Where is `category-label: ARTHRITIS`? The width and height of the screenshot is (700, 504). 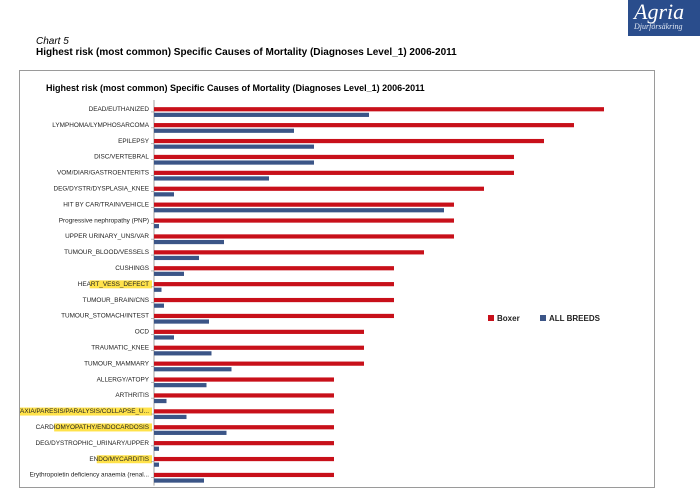 category-label: ARTHRITIS is located at coordinates (132, 395).